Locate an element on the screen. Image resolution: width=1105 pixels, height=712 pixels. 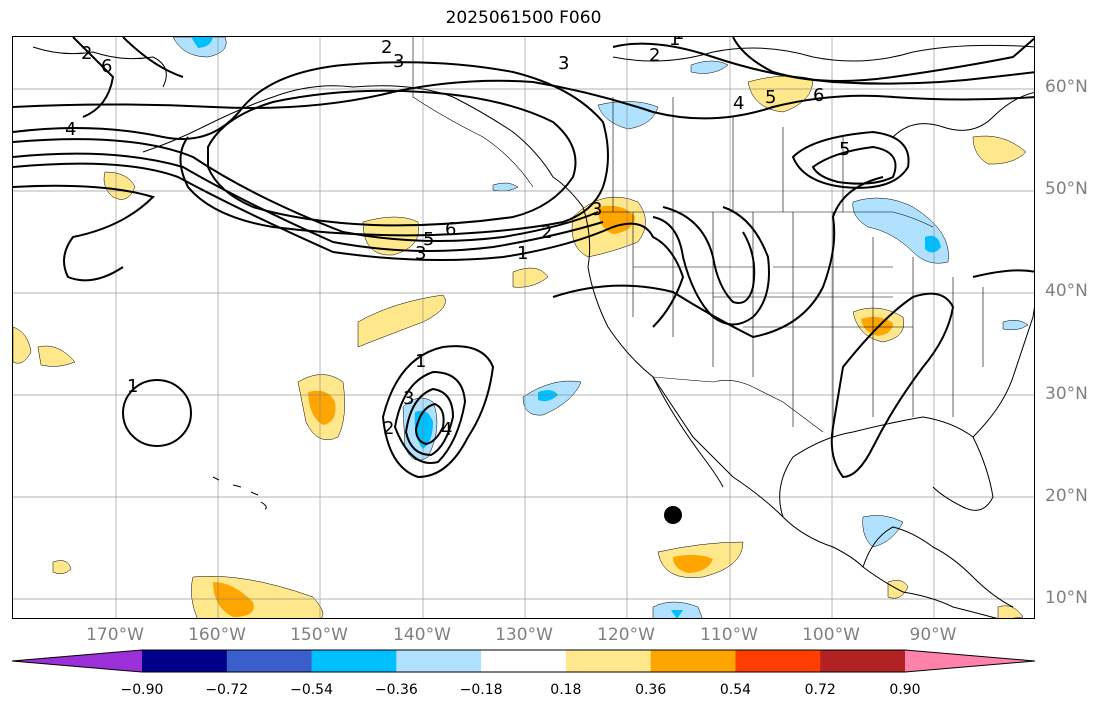
gulf-of-mexico-coast is located at coordinates (886, 467).